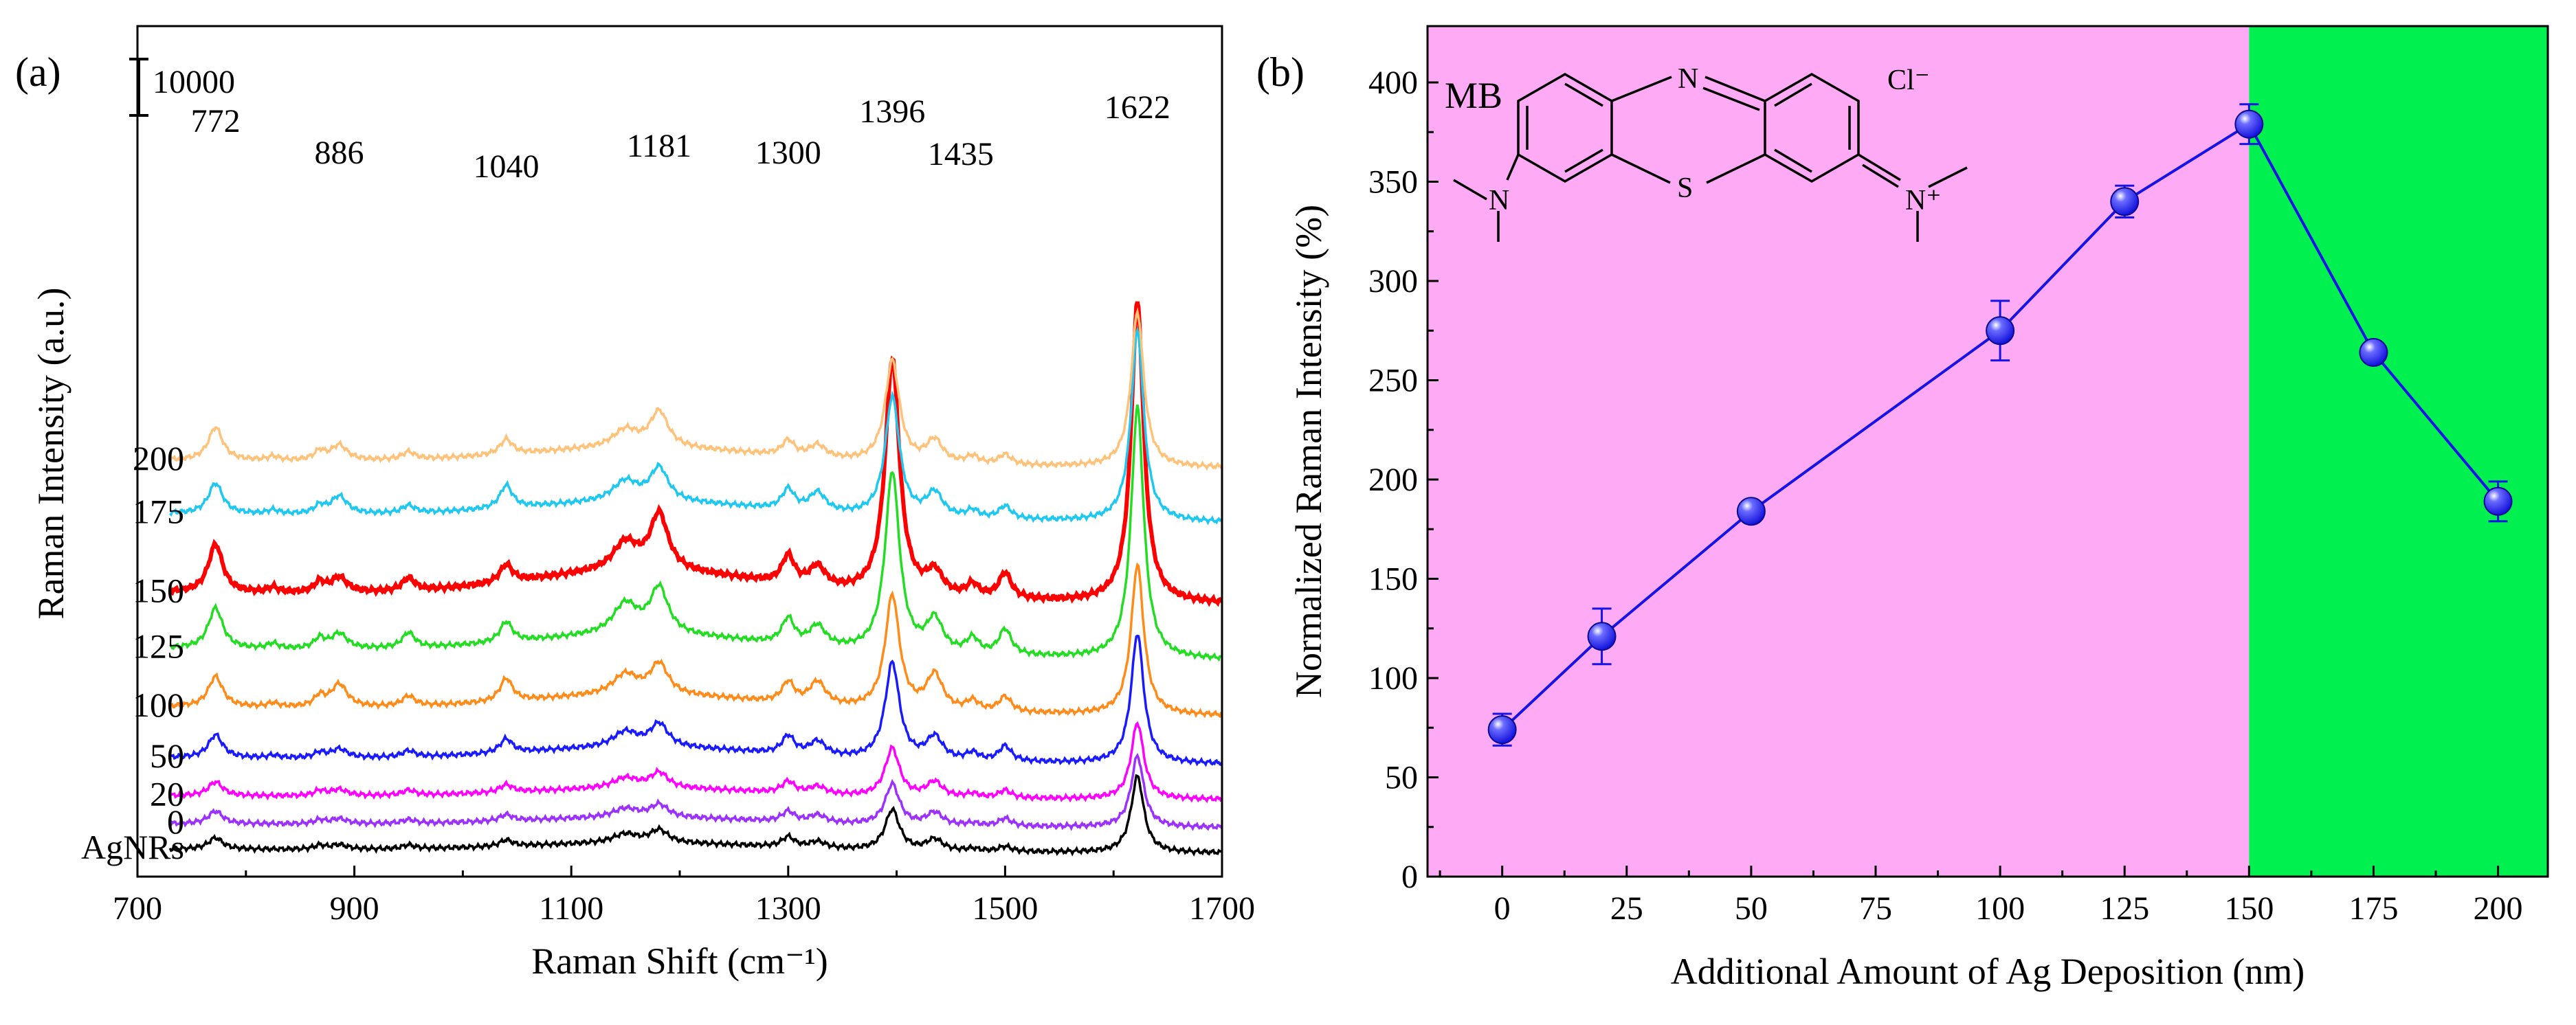  What do you see at coordinates (137, 908) in the screenshot?
I see `x-tick-label-700: 700` at bounding box center [137, 908].